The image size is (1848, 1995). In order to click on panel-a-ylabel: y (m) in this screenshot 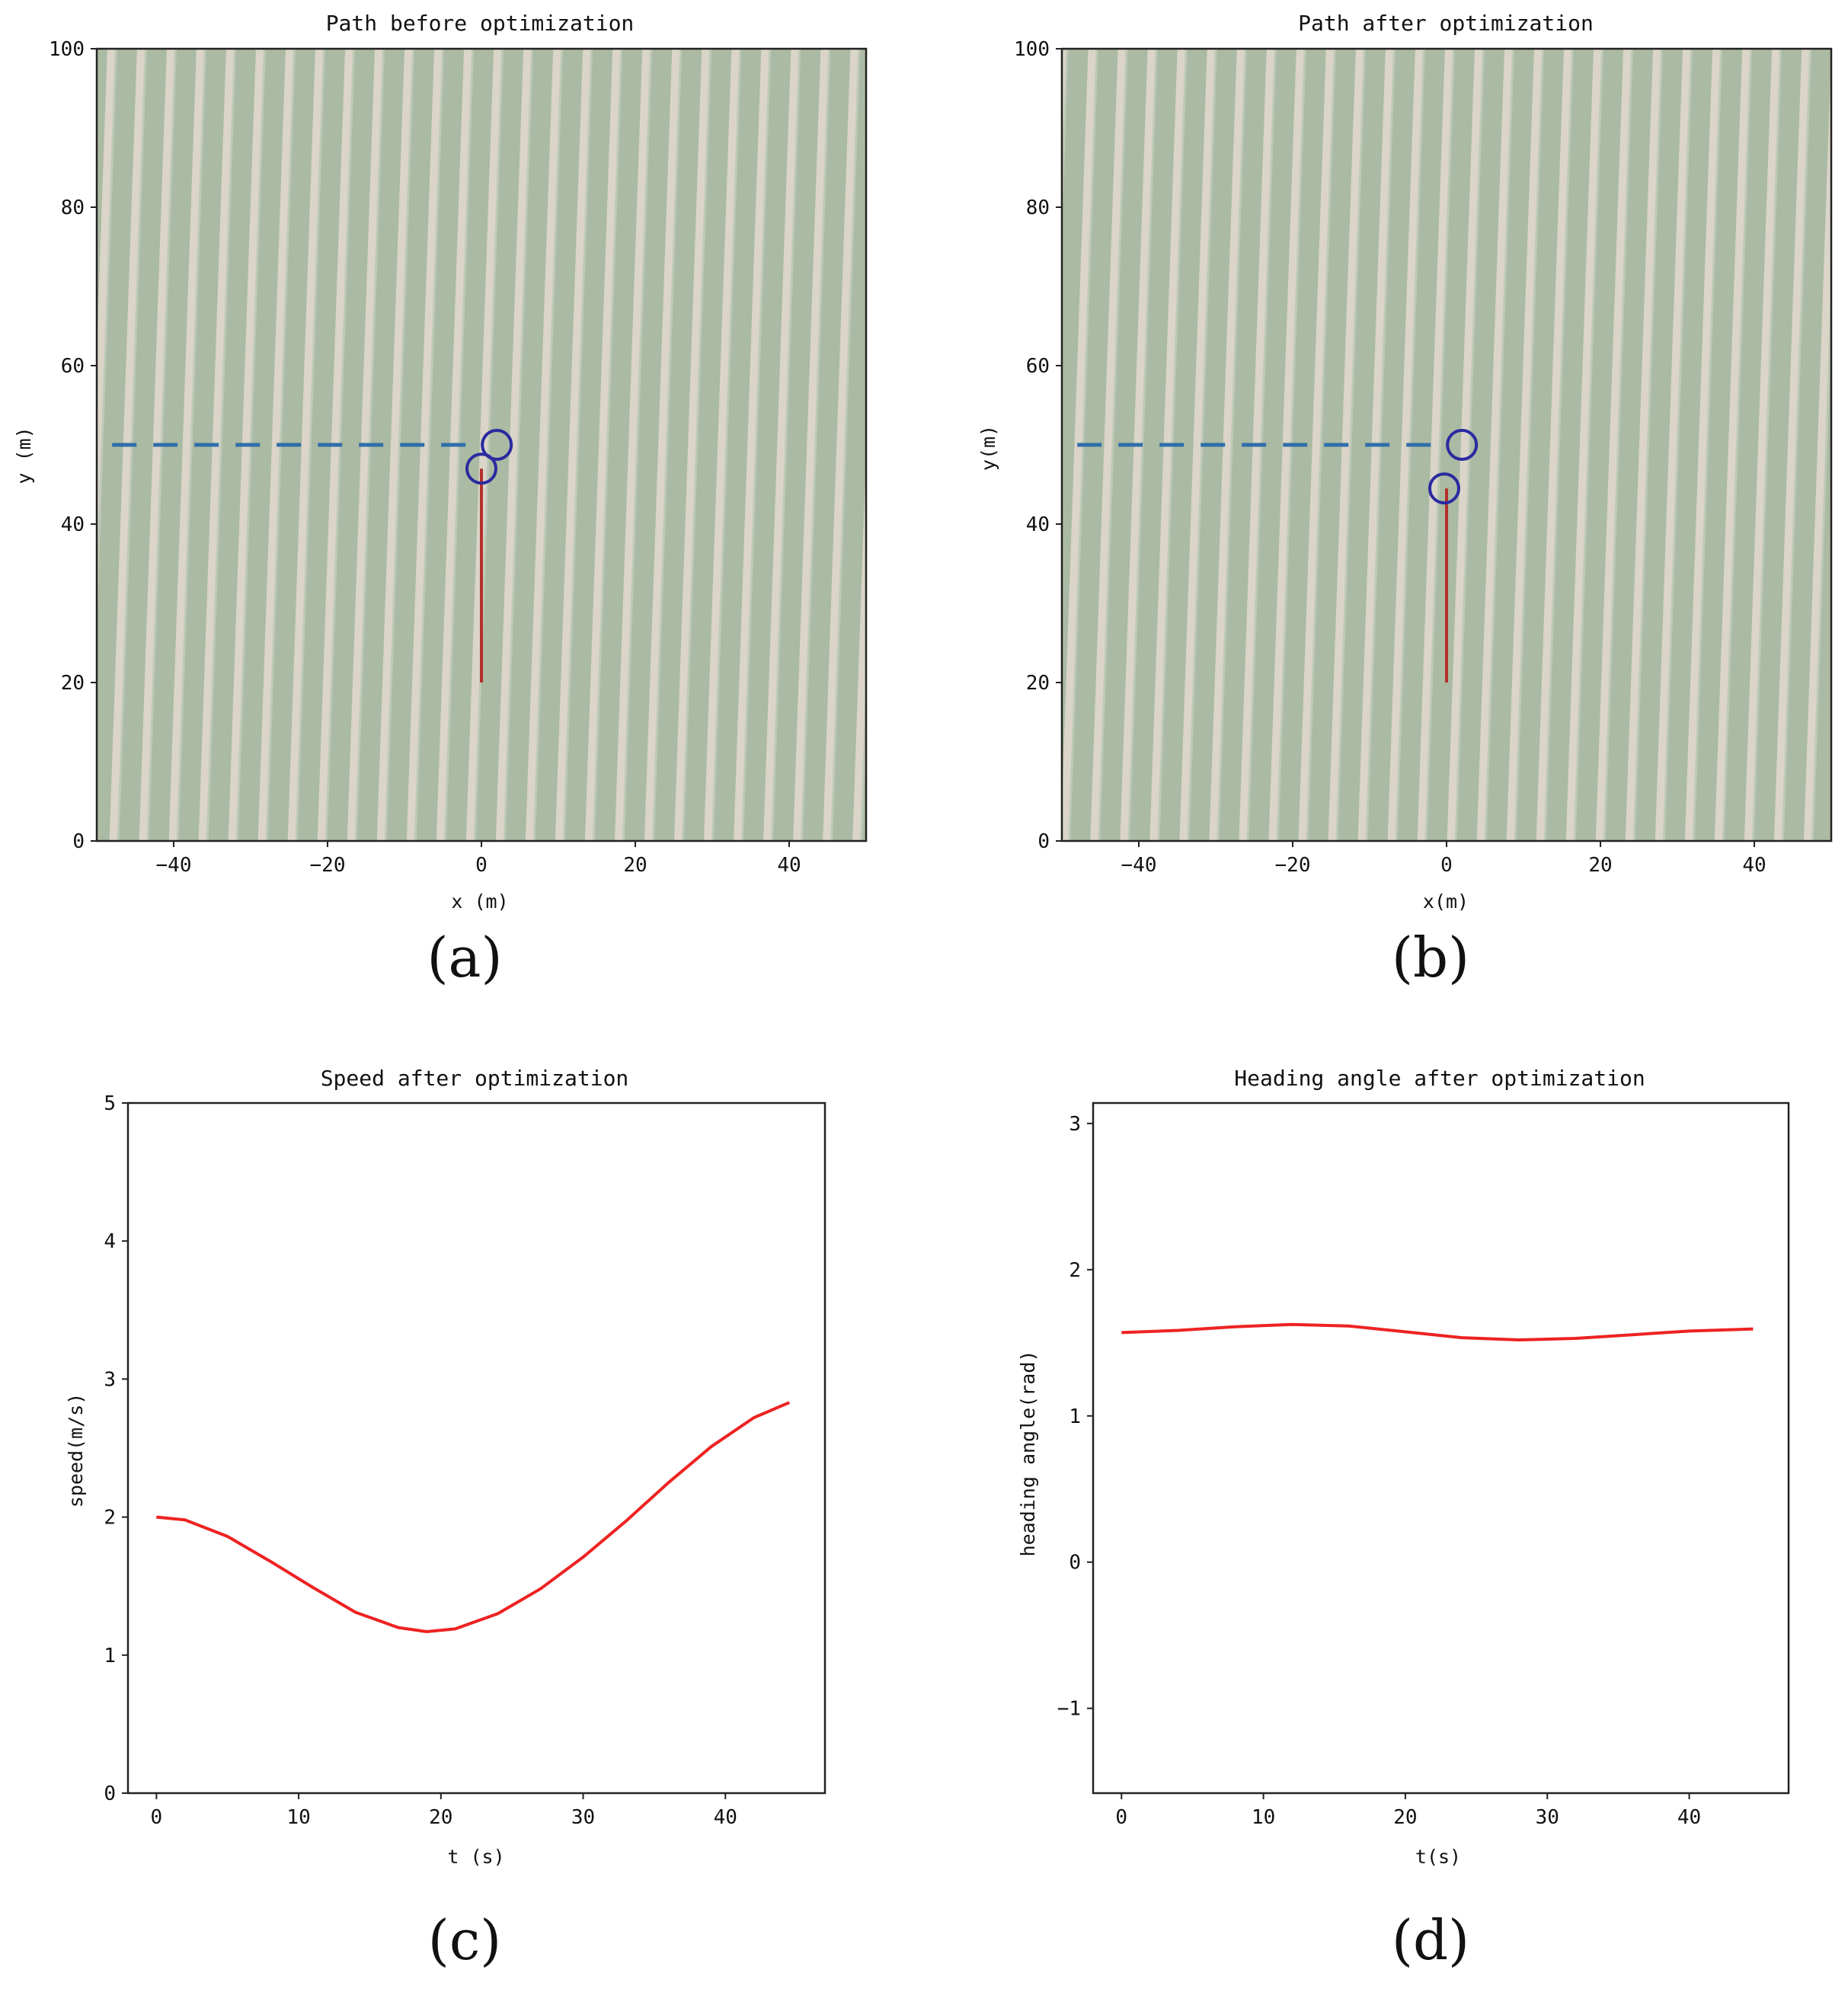, I will do `click(24, 455)`.